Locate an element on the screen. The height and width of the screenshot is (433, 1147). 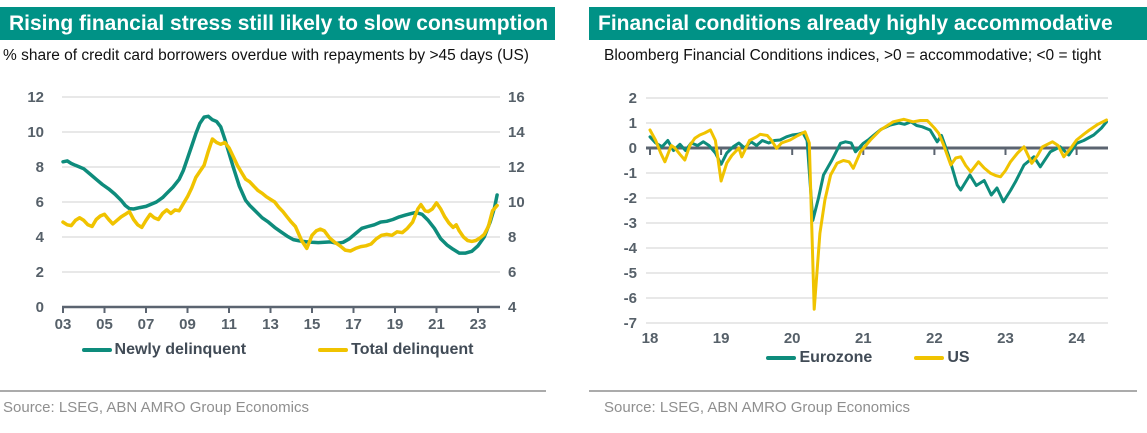
legend-item-eurozone: Eurozone is located at coordinates (819, 358).